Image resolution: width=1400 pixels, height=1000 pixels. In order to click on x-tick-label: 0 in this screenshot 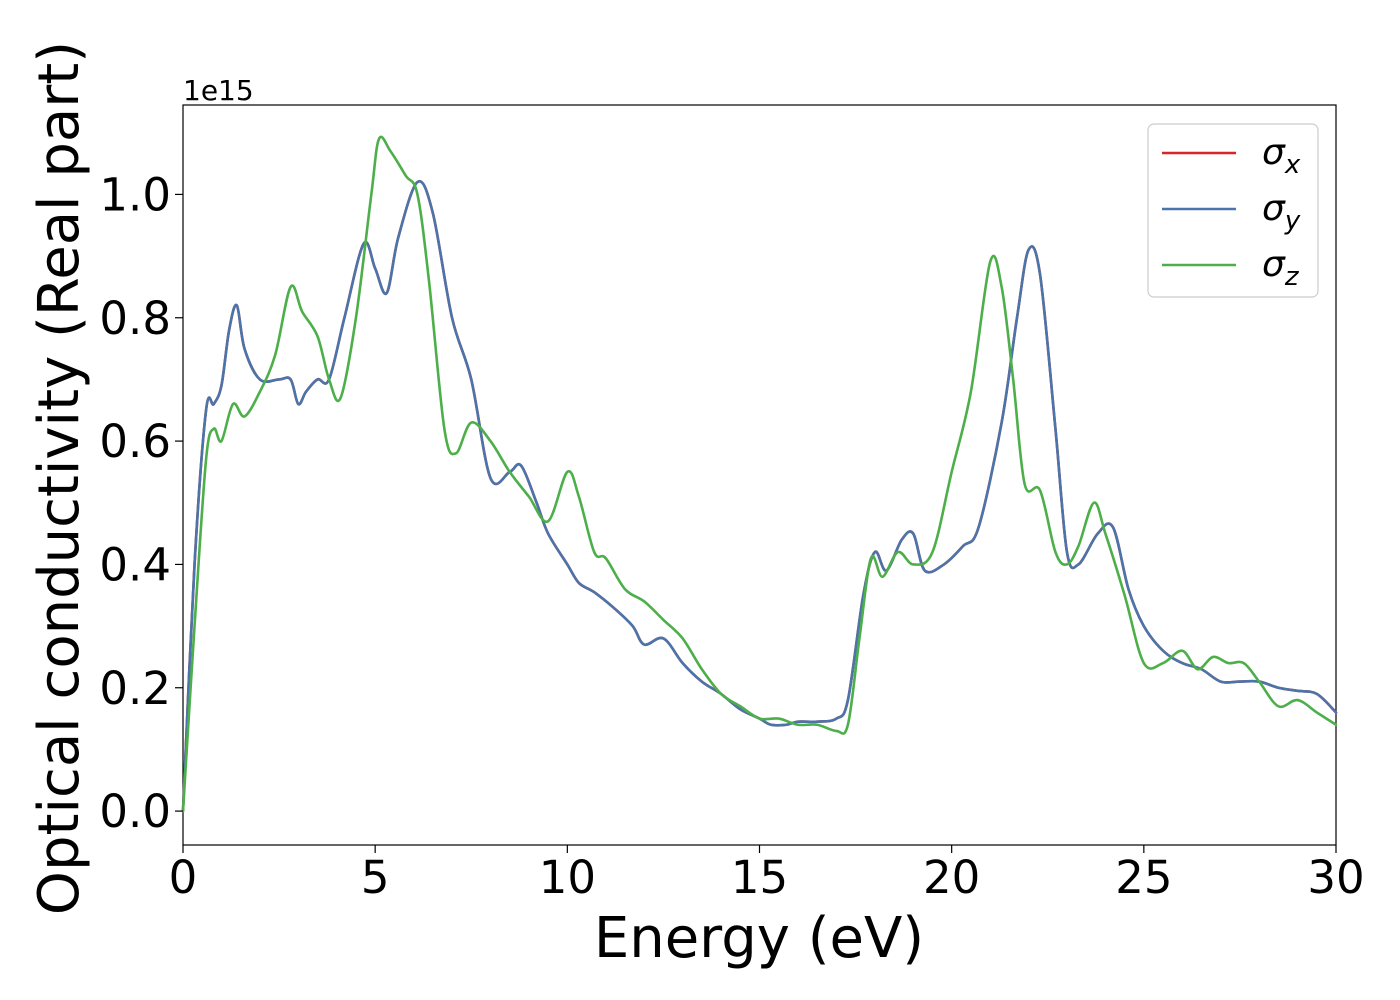, I will do `click(183, 877)`.